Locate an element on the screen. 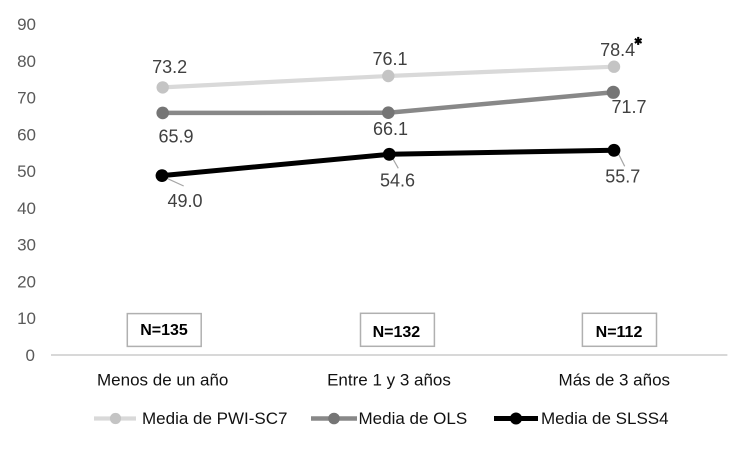 This screenshot has width=750, height=450. svg-text: 76.1 is located at coordinates (389, 59).